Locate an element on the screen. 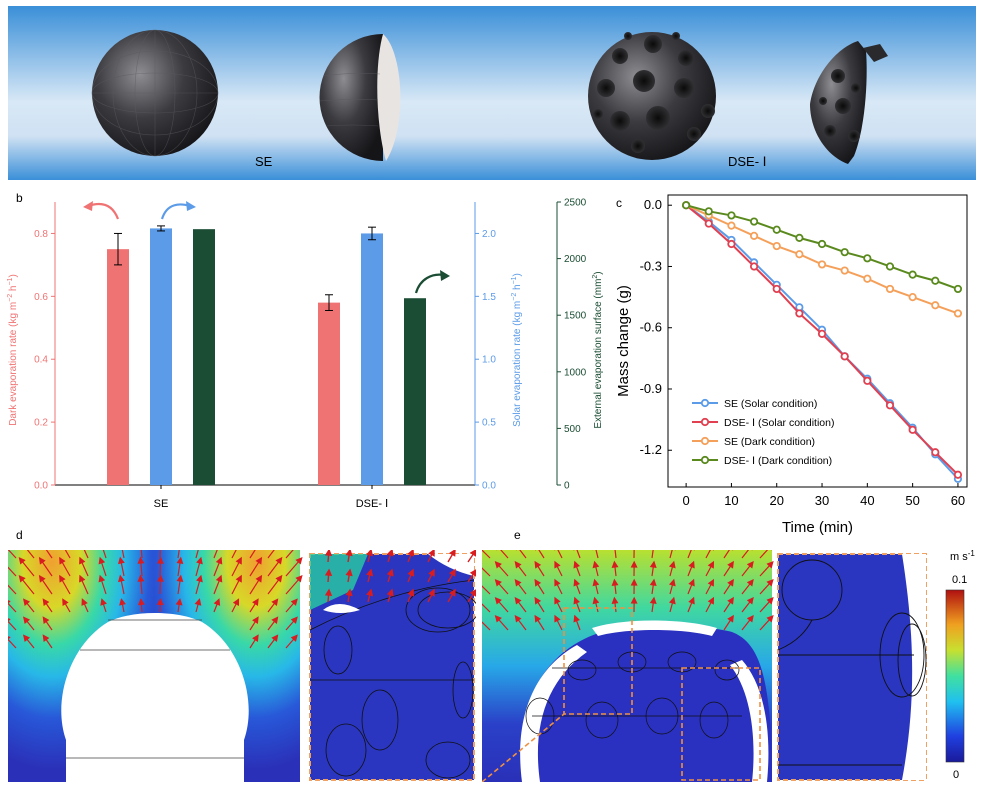 The width and height of the screenshot is (989, 786). chart-b-left-axis-title: Dark evaporation rate (kg m−2 h−1) is located at coordinates (13, 350).